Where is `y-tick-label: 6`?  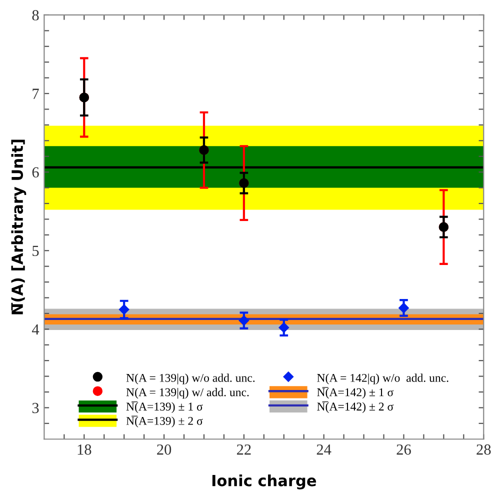 y-tick-label: 6 is located at coordinates (35, 172).